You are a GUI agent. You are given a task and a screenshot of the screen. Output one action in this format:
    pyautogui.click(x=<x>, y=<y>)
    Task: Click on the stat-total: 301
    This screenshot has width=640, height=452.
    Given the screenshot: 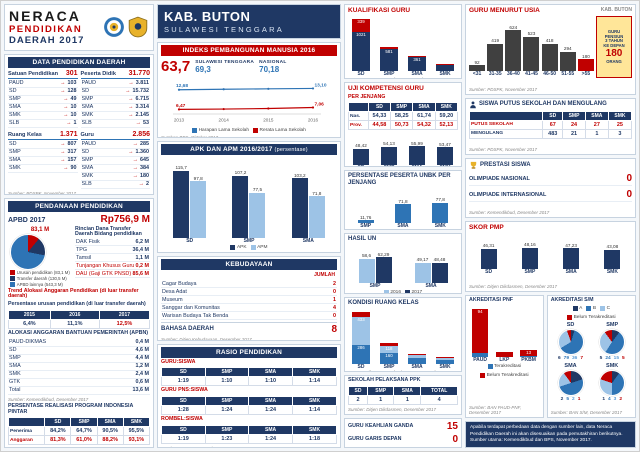 What is the action you would take?
    pyautogui.click(x=71, y=73)
    